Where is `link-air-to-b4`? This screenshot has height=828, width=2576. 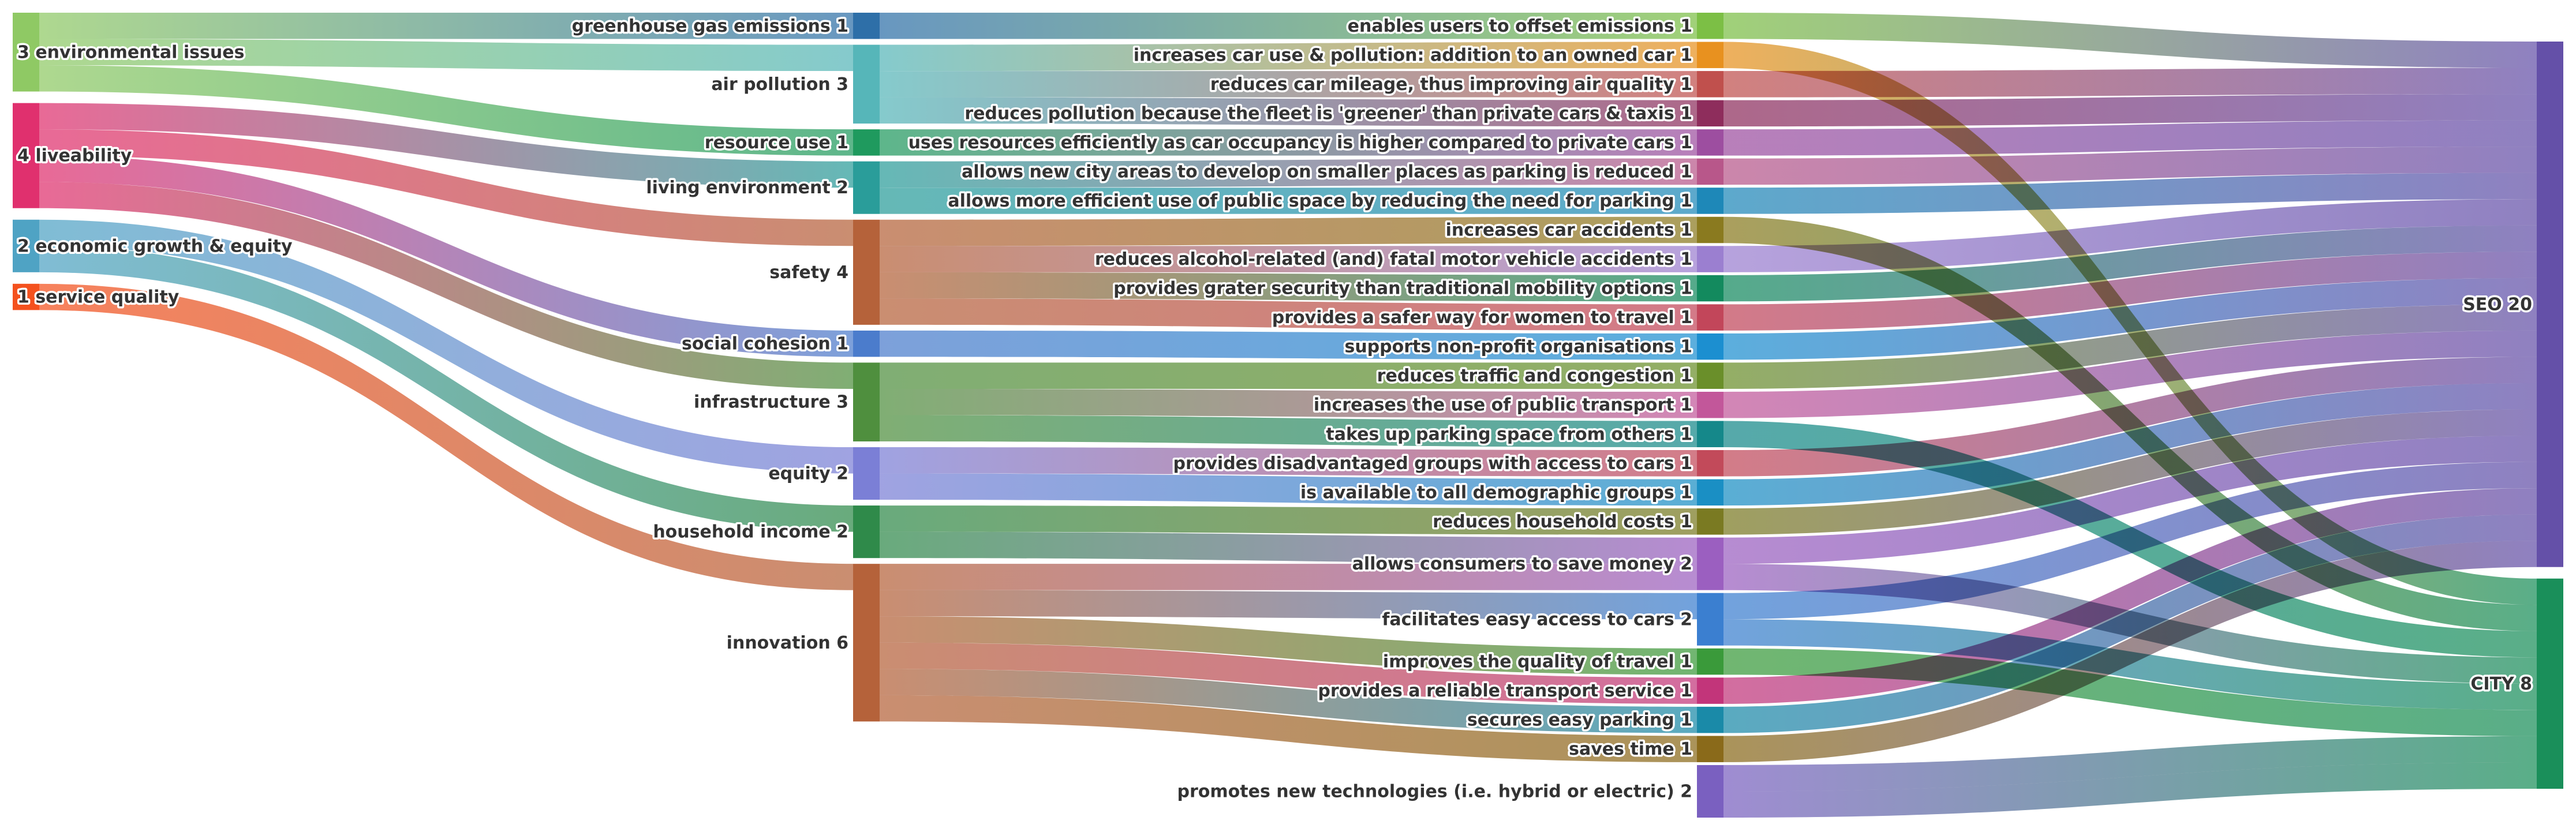 link-air-to-b4 is located at coordinates (1288, 112).